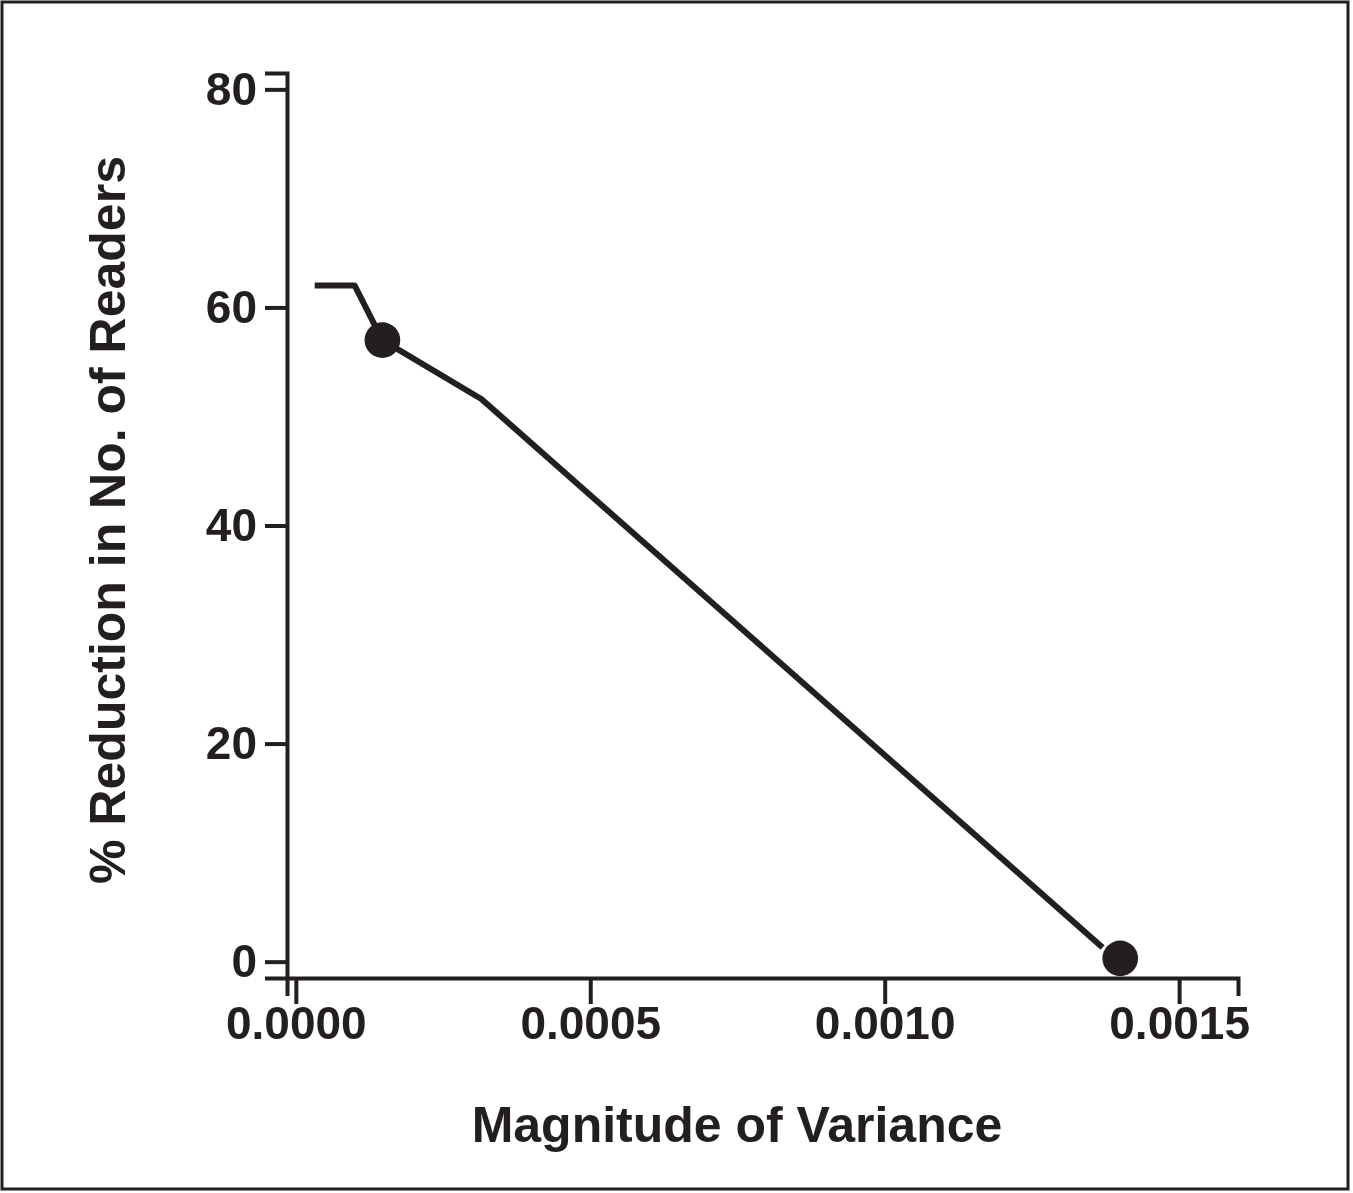 The height and width of the screenshot is (1193, 1353). What do you see at coordinates (591, 1022) in the screenshot?
I see `x-tick-label: 0.0005` at bounding box center [591, 1022].